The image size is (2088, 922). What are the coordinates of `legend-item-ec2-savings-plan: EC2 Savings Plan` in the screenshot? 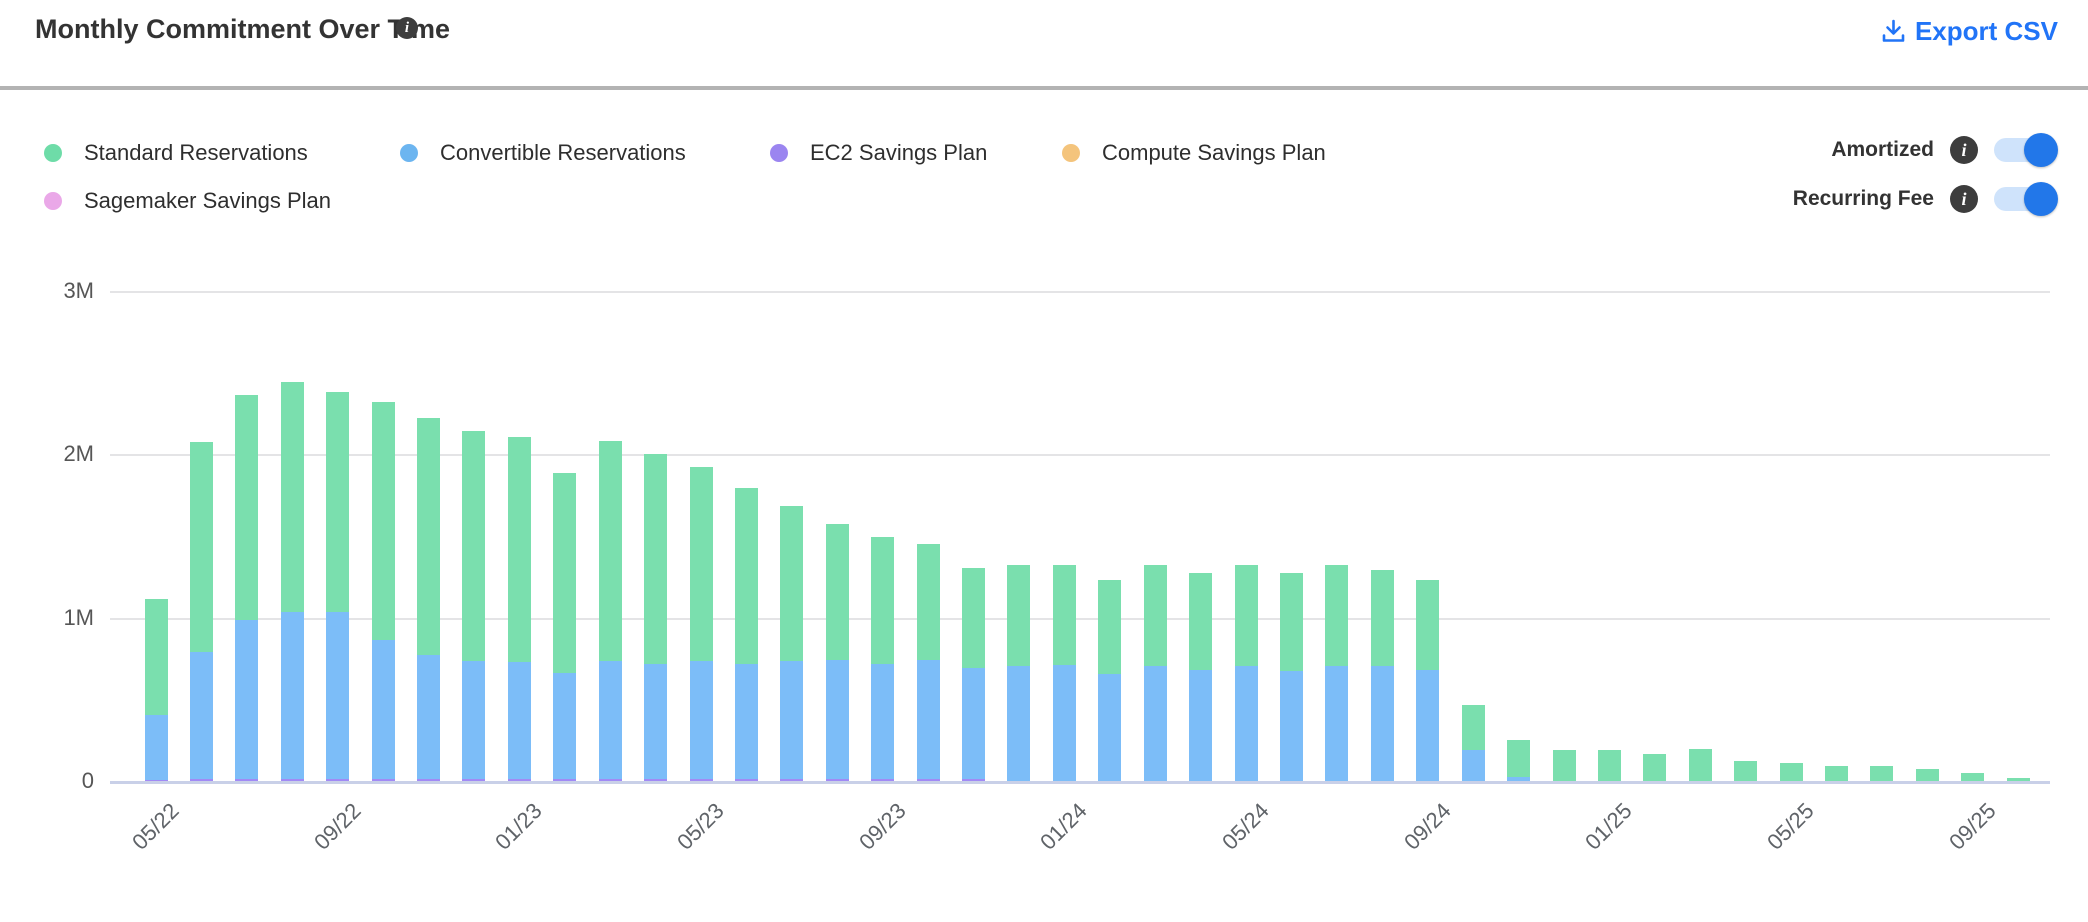 It's located at (878, 153).